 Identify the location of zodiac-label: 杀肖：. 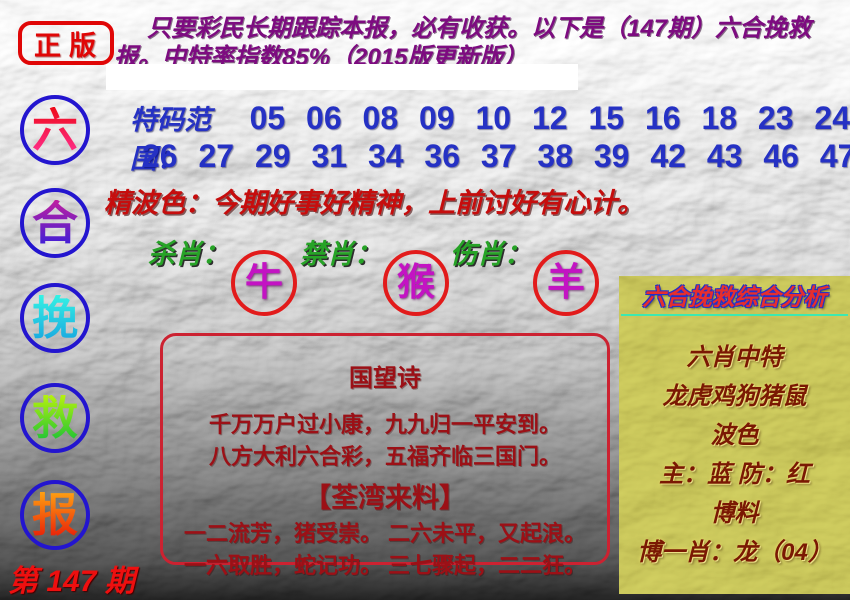
(188, 254).